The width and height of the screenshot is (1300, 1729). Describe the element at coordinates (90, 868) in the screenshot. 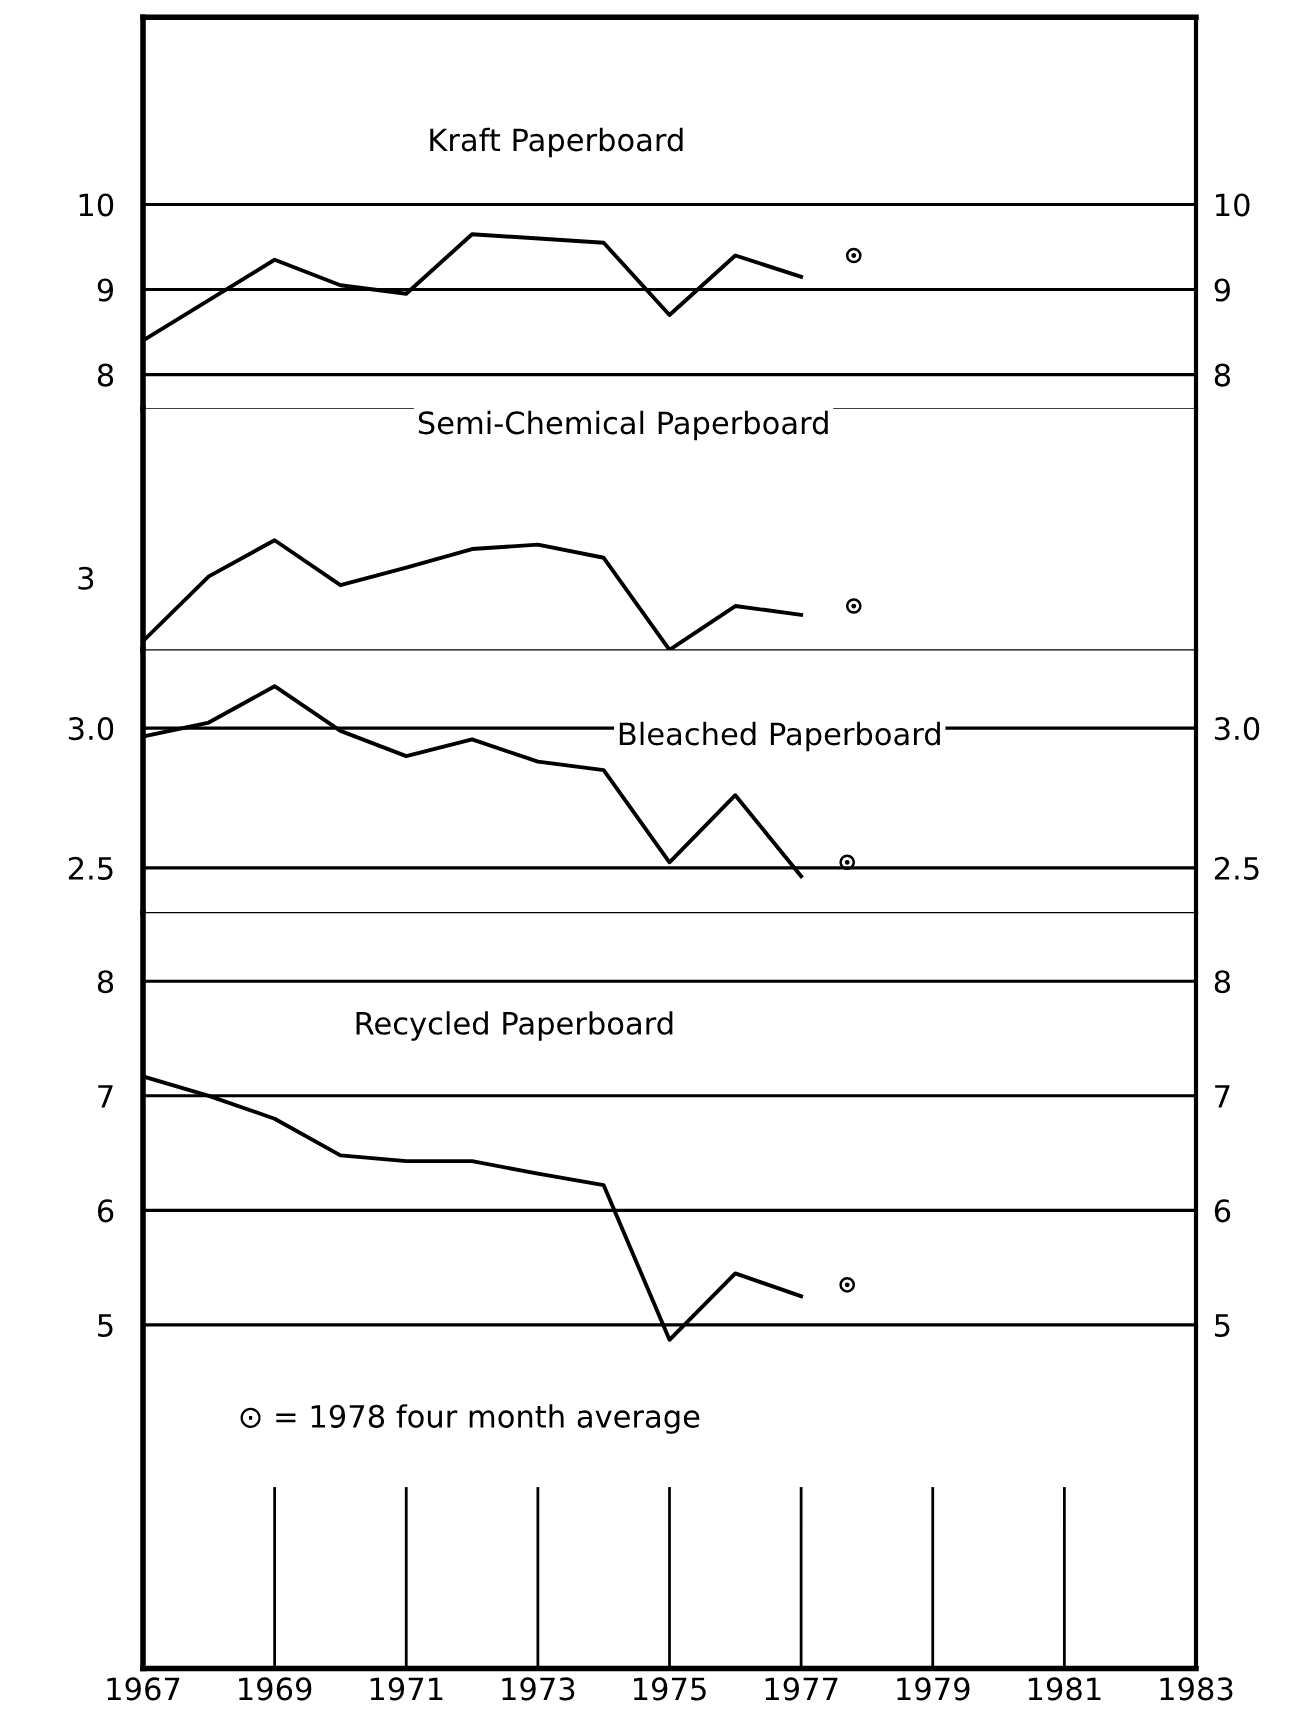

I see `y-tick-label: 2.5` at that location.